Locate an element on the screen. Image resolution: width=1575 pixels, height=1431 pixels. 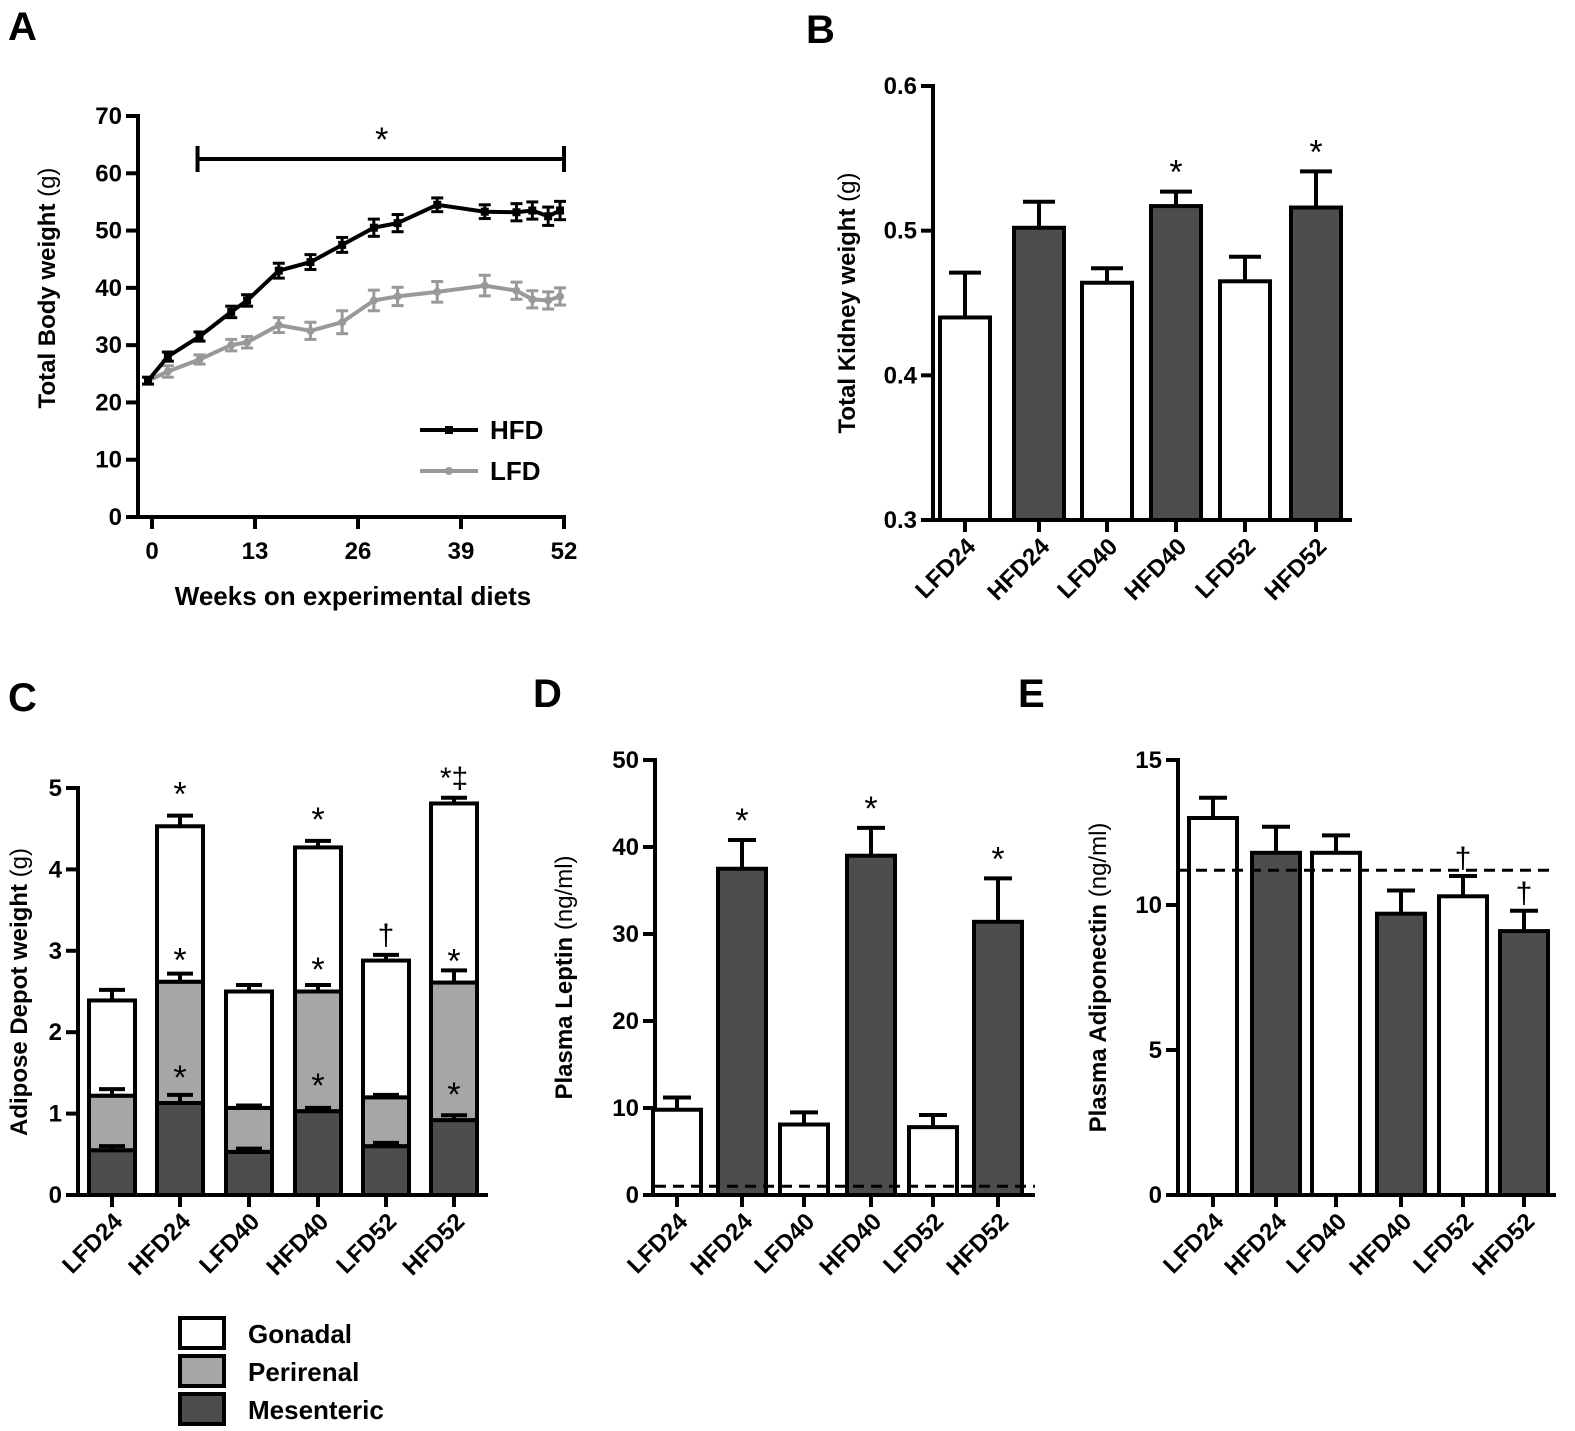
c-x-tick-label: HFD40 is located at coordinates (297, 1244).